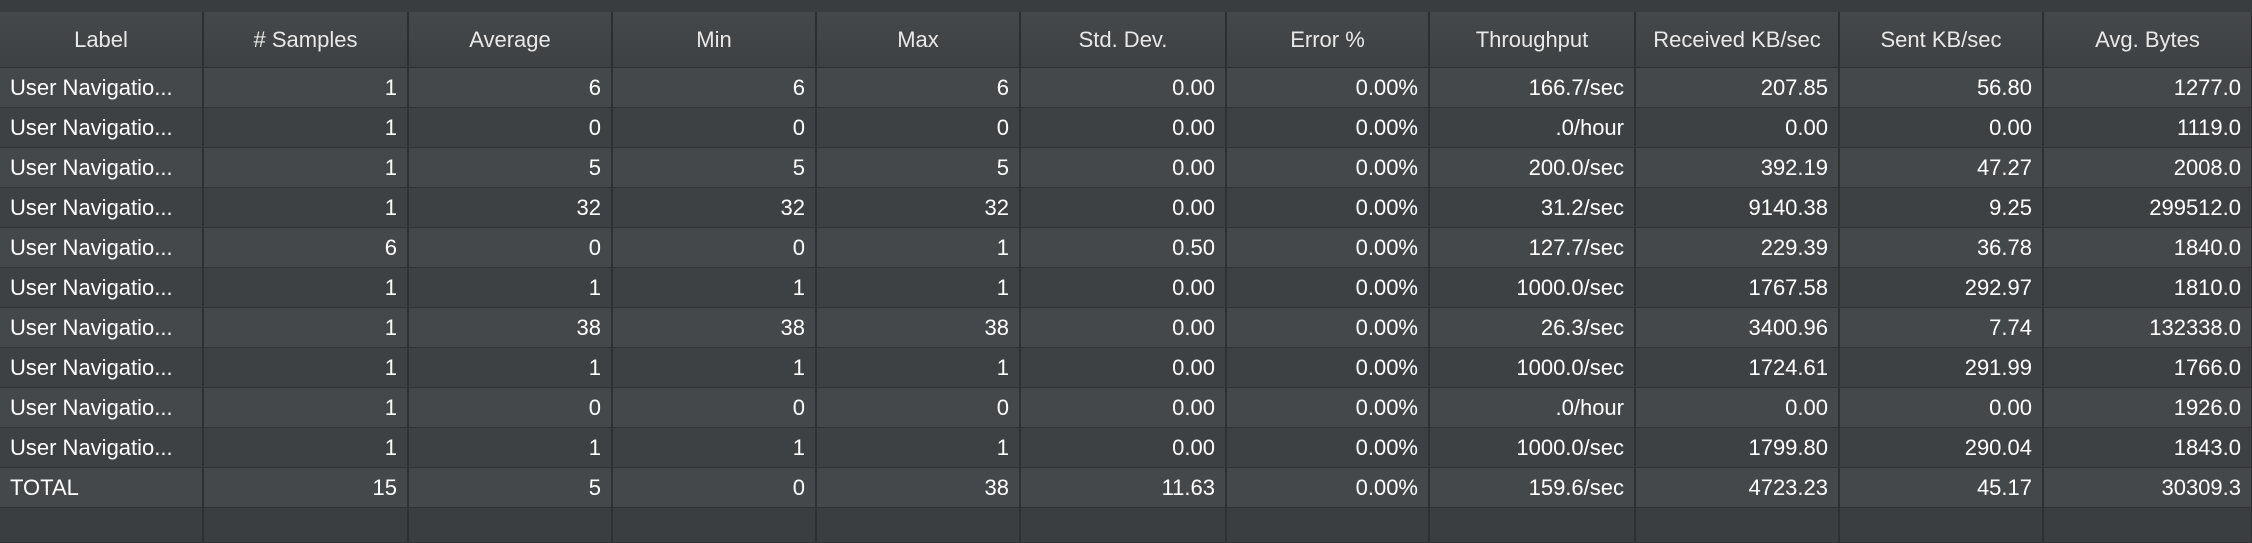  What do you see at coordinates (306, 247) in the screenshot?
I see `cell-samples: 6` at bounding box center [306, 247].